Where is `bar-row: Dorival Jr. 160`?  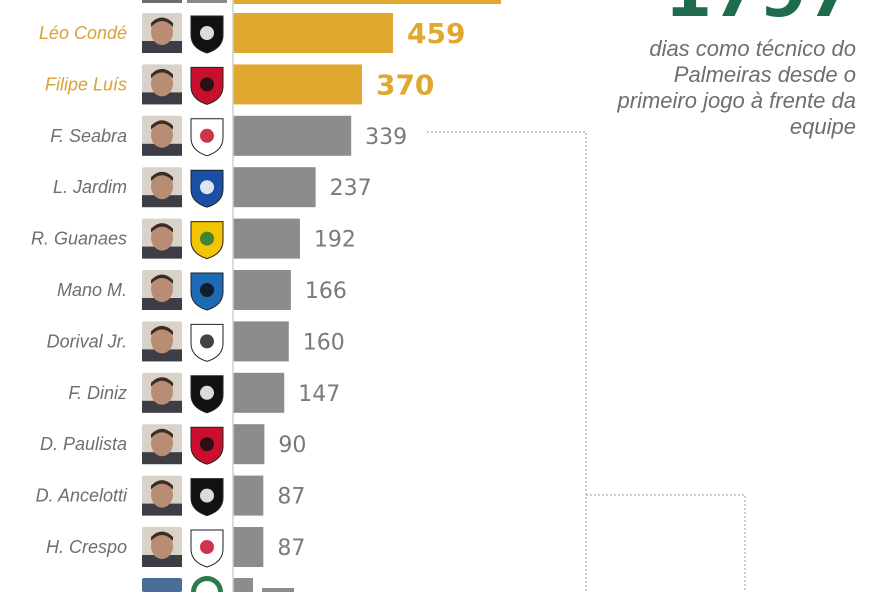 bar-row: Dorival Jr. 160 is located at coordinates (196, 341).